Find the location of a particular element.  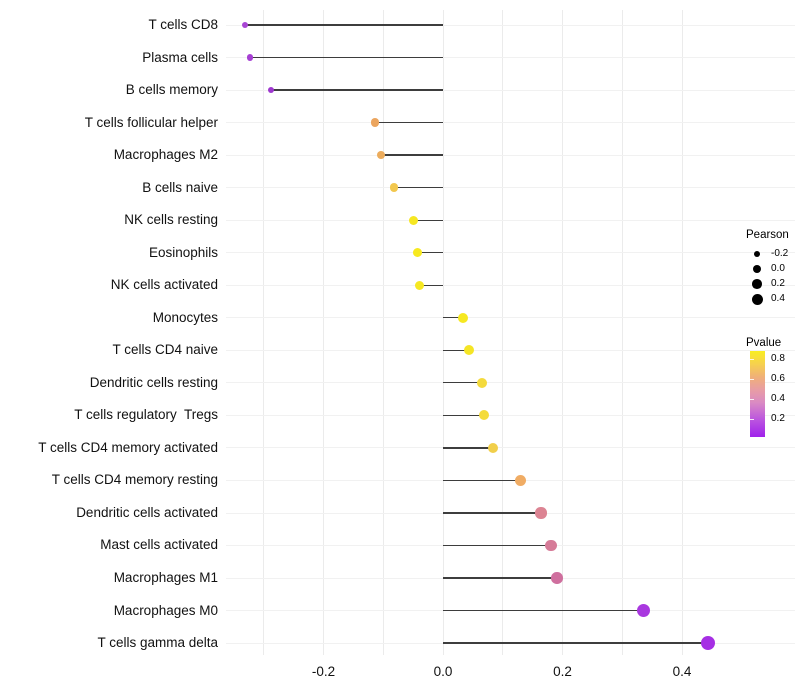

legend-pvalue-label: 0.8 is located at coordinates (778, 358).